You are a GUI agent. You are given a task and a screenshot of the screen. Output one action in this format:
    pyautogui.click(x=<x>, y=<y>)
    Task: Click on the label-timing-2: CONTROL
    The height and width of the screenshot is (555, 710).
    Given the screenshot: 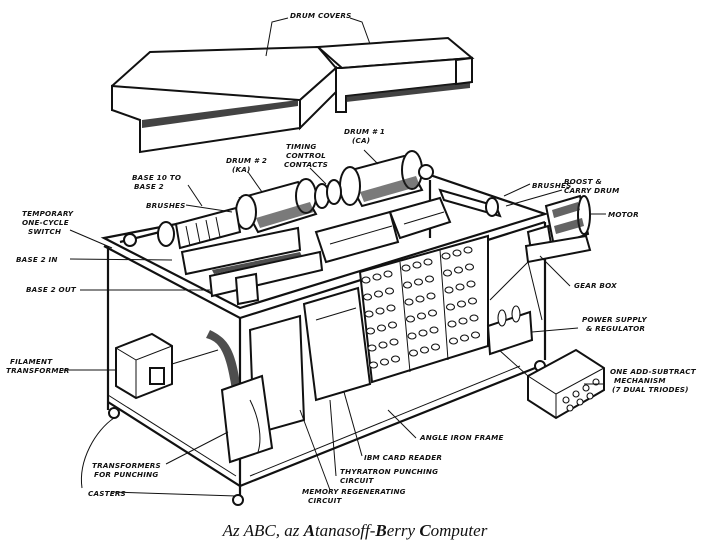 What is the action you would take?
    pyautogui.click(x=306, y=155)
    